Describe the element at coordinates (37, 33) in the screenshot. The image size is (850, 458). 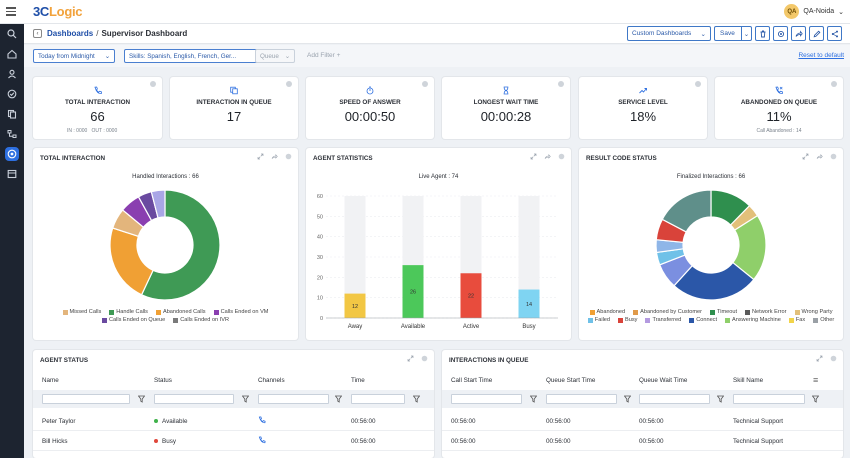
I see `back-icon: ‹` at that location.